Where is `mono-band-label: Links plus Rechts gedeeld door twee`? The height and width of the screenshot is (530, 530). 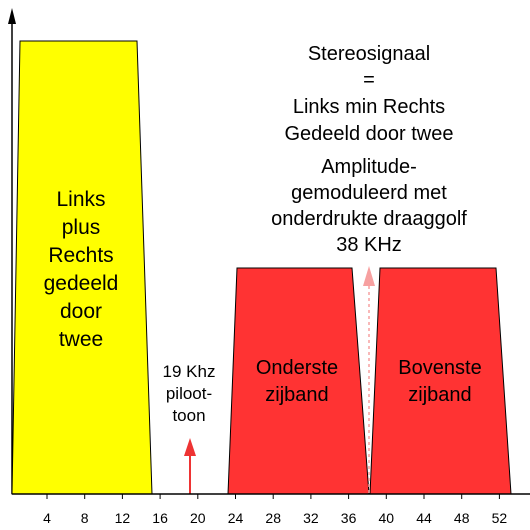
mono-band-label: Links plus Rechts gedeeld door twee is located at coordinates (81, 269).